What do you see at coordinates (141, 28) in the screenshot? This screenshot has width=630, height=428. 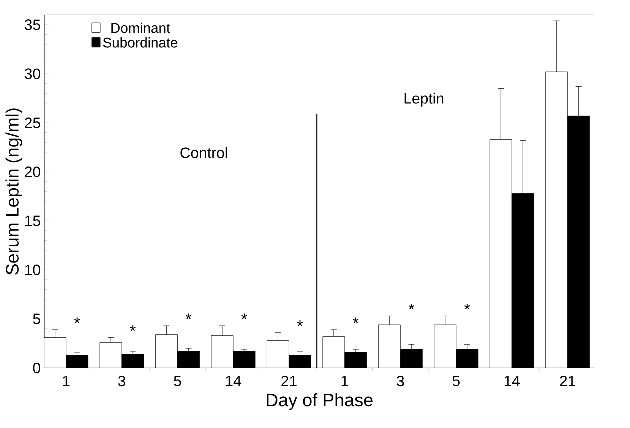 I see `legend-label: Dominant` at bounding box center [141, 28].